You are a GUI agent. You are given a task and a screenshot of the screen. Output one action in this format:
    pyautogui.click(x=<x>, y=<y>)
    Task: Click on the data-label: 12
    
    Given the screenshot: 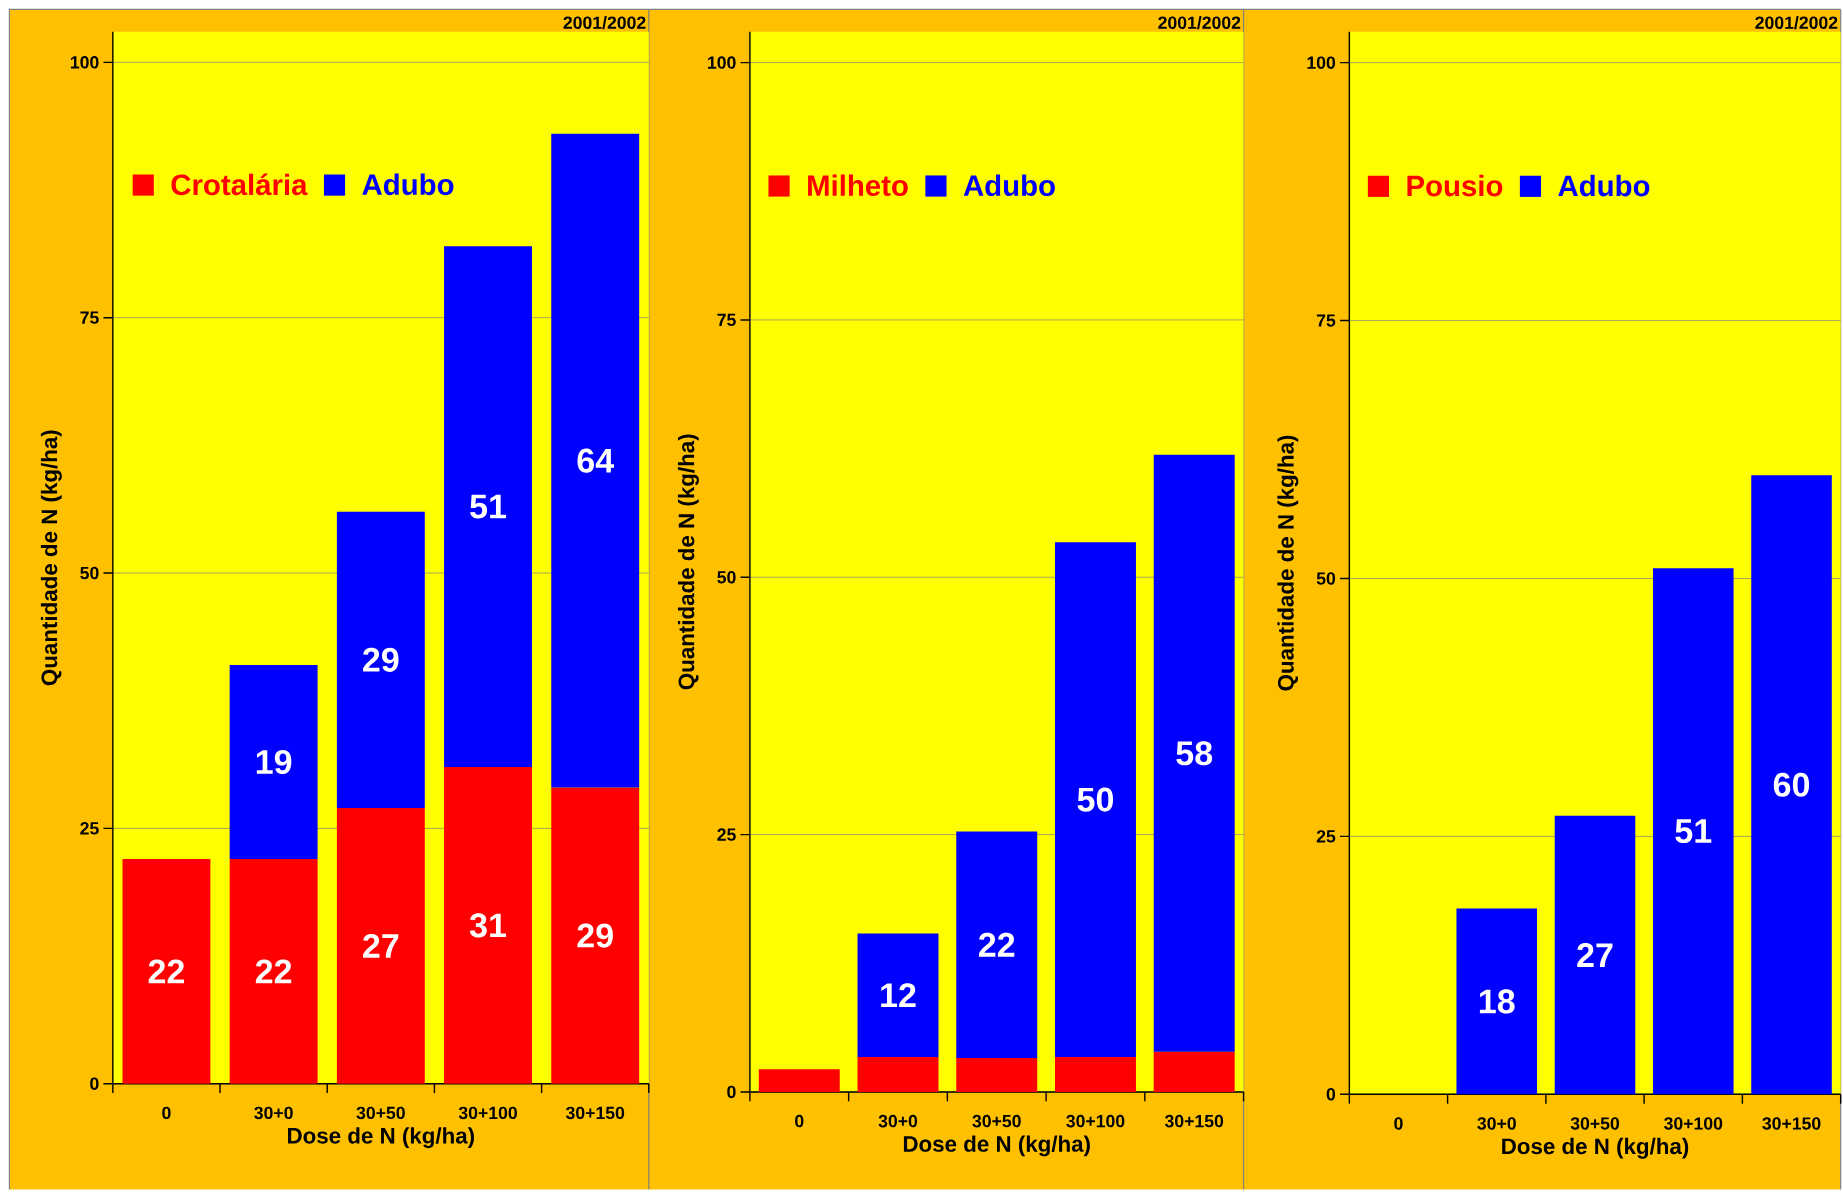 What is the action you would take?
    pyautogui.click(x=898, y=995)
    